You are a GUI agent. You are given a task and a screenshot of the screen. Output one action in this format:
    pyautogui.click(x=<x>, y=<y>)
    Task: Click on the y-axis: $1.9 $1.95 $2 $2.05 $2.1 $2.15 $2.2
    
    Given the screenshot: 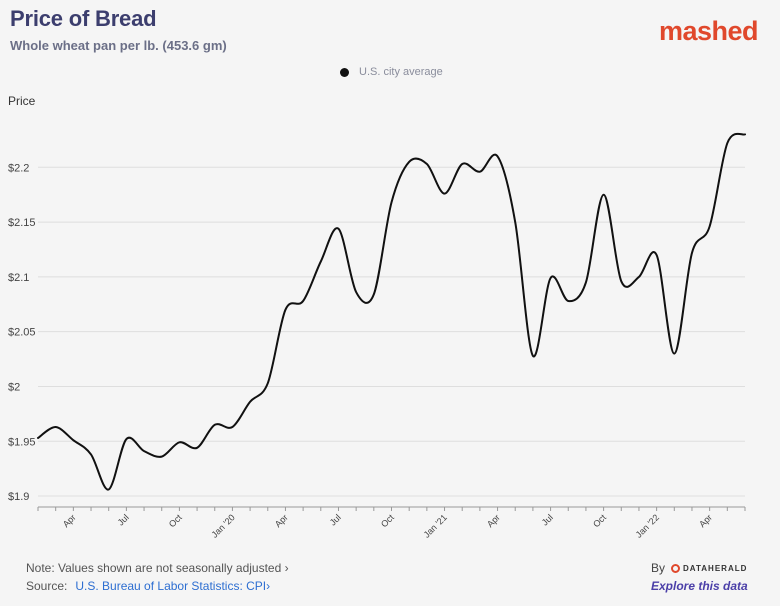 What is the action you would take?
    pyautogui.click(x=22, y=332)
    